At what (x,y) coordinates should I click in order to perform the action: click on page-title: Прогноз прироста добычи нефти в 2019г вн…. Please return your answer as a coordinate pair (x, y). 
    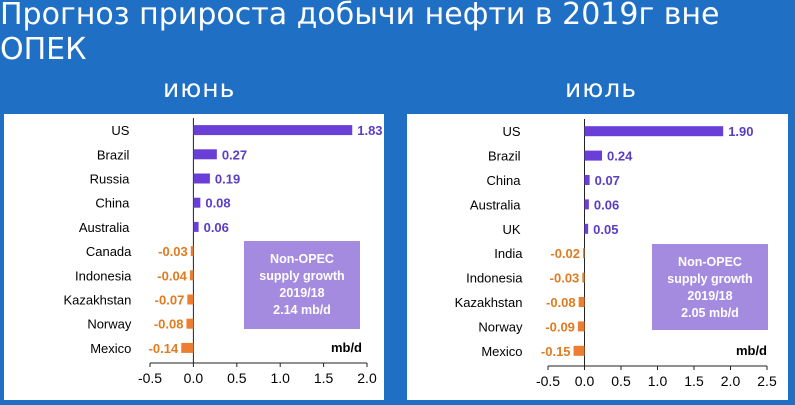
    Looking at the image, I should click on (360, 33).